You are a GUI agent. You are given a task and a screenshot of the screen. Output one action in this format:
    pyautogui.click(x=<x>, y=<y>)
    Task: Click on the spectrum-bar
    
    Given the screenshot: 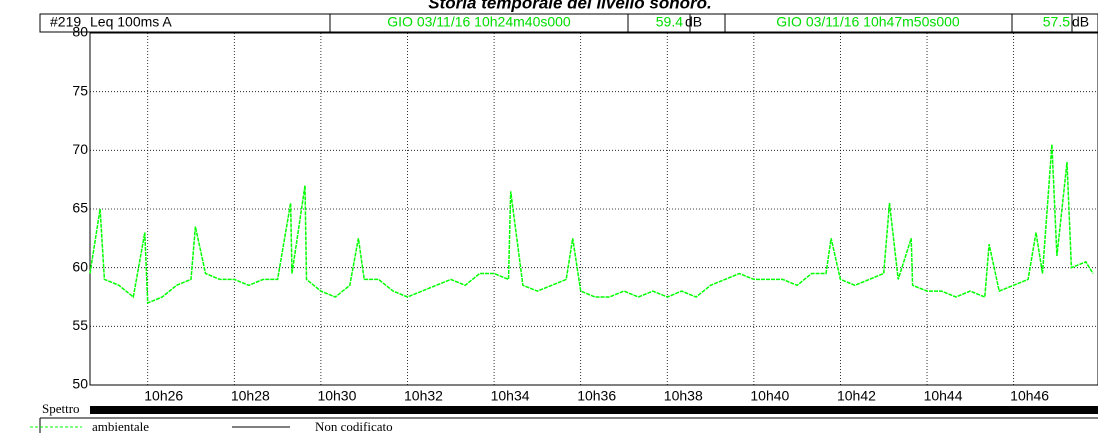 What is the action you would take?
    pyautogui.click(x=594, y=410)
    